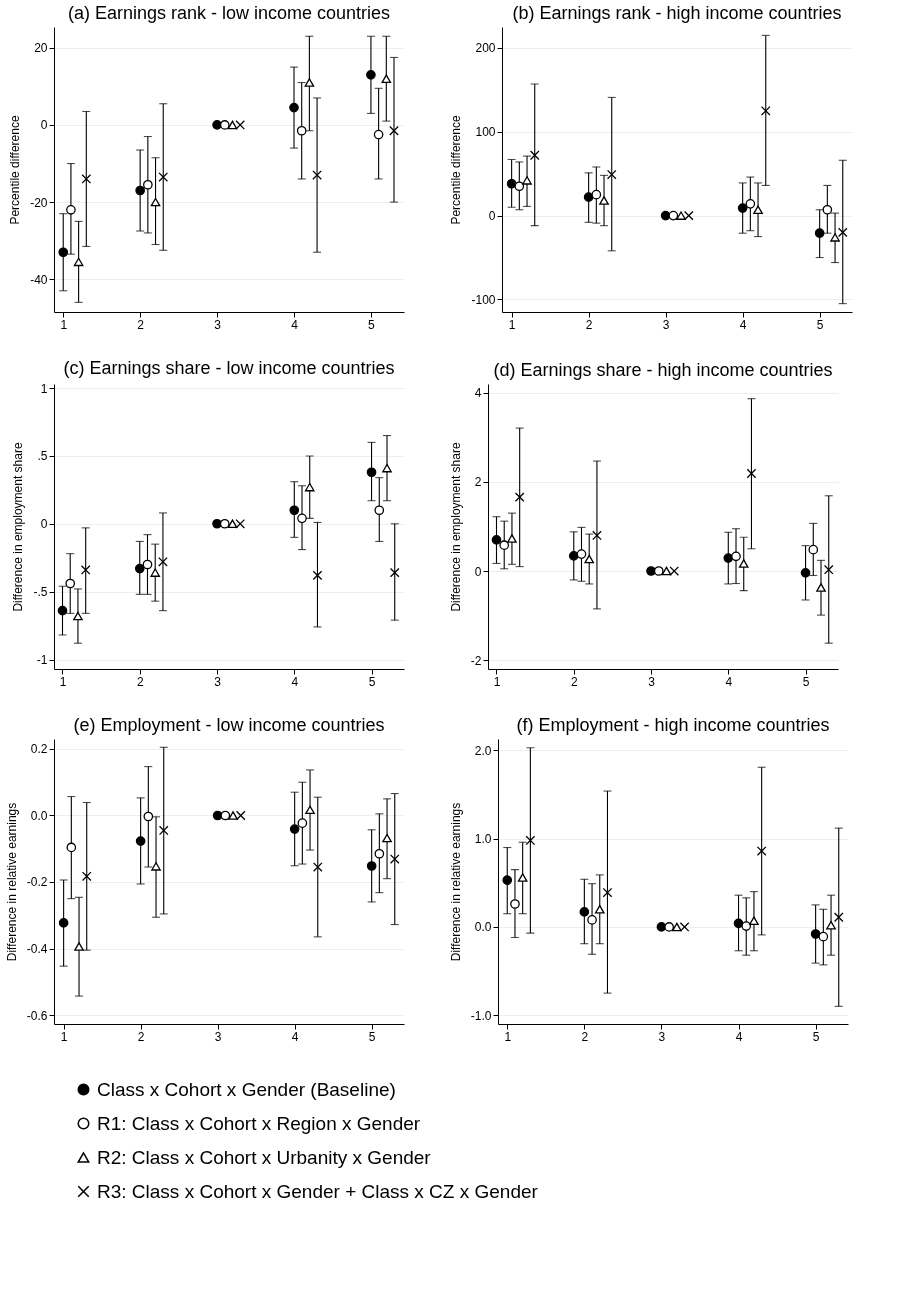 This screenshot has height=1308, width=900. Describe the element at coordinates (37, 1015) in the screenshot. I see `y-tick-label: -0.6` at that location.